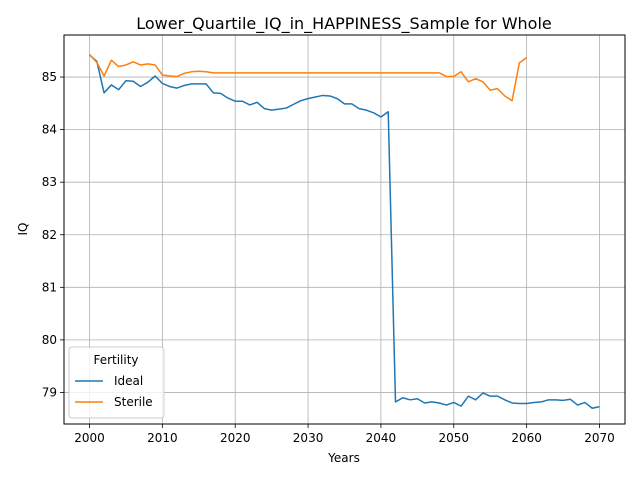 The image size is (640, 480). I want to click on y-tick-label: 81, so click(49, 287).